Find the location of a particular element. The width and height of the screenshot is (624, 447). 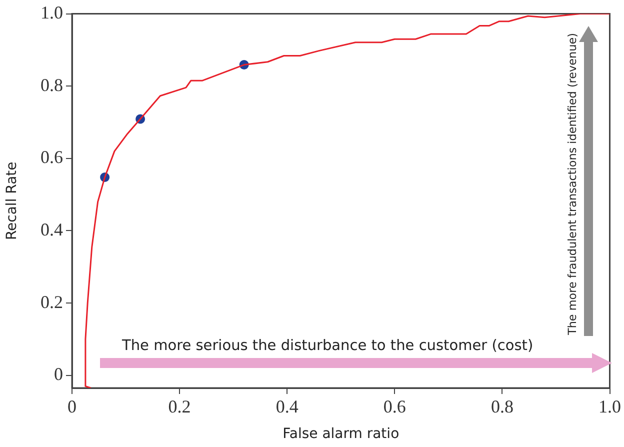

x-tick-label: 0.4 is located at coordinates (287, 406).